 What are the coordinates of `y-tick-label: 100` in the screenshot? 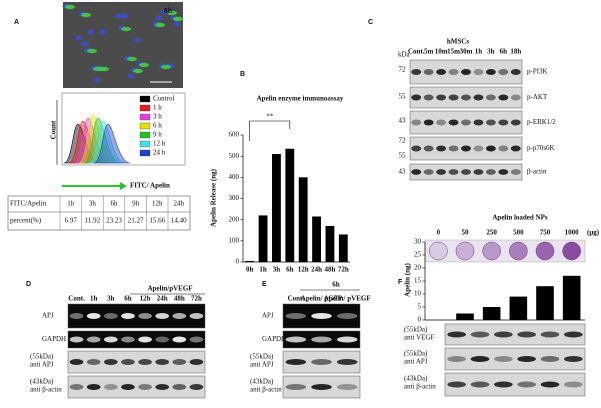 It's located at (234, 240).